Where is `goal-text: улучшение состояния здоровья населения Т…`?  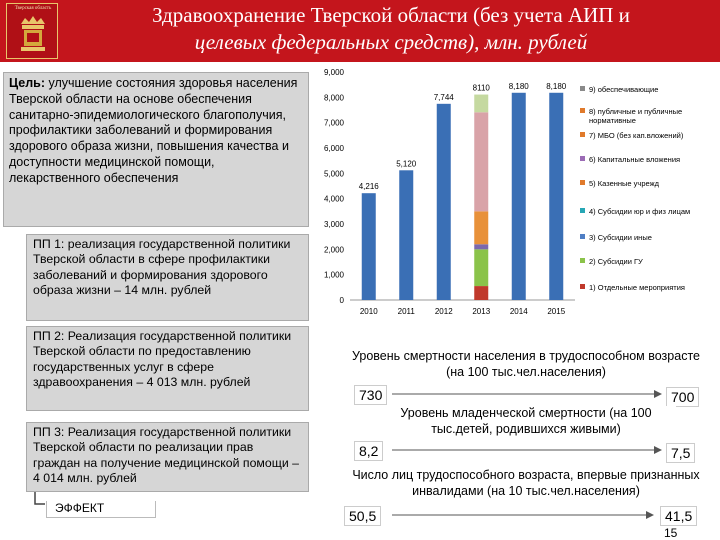 goal-text: улучшение состояния здоровья населения Т… is located at coordinates (153, 130).